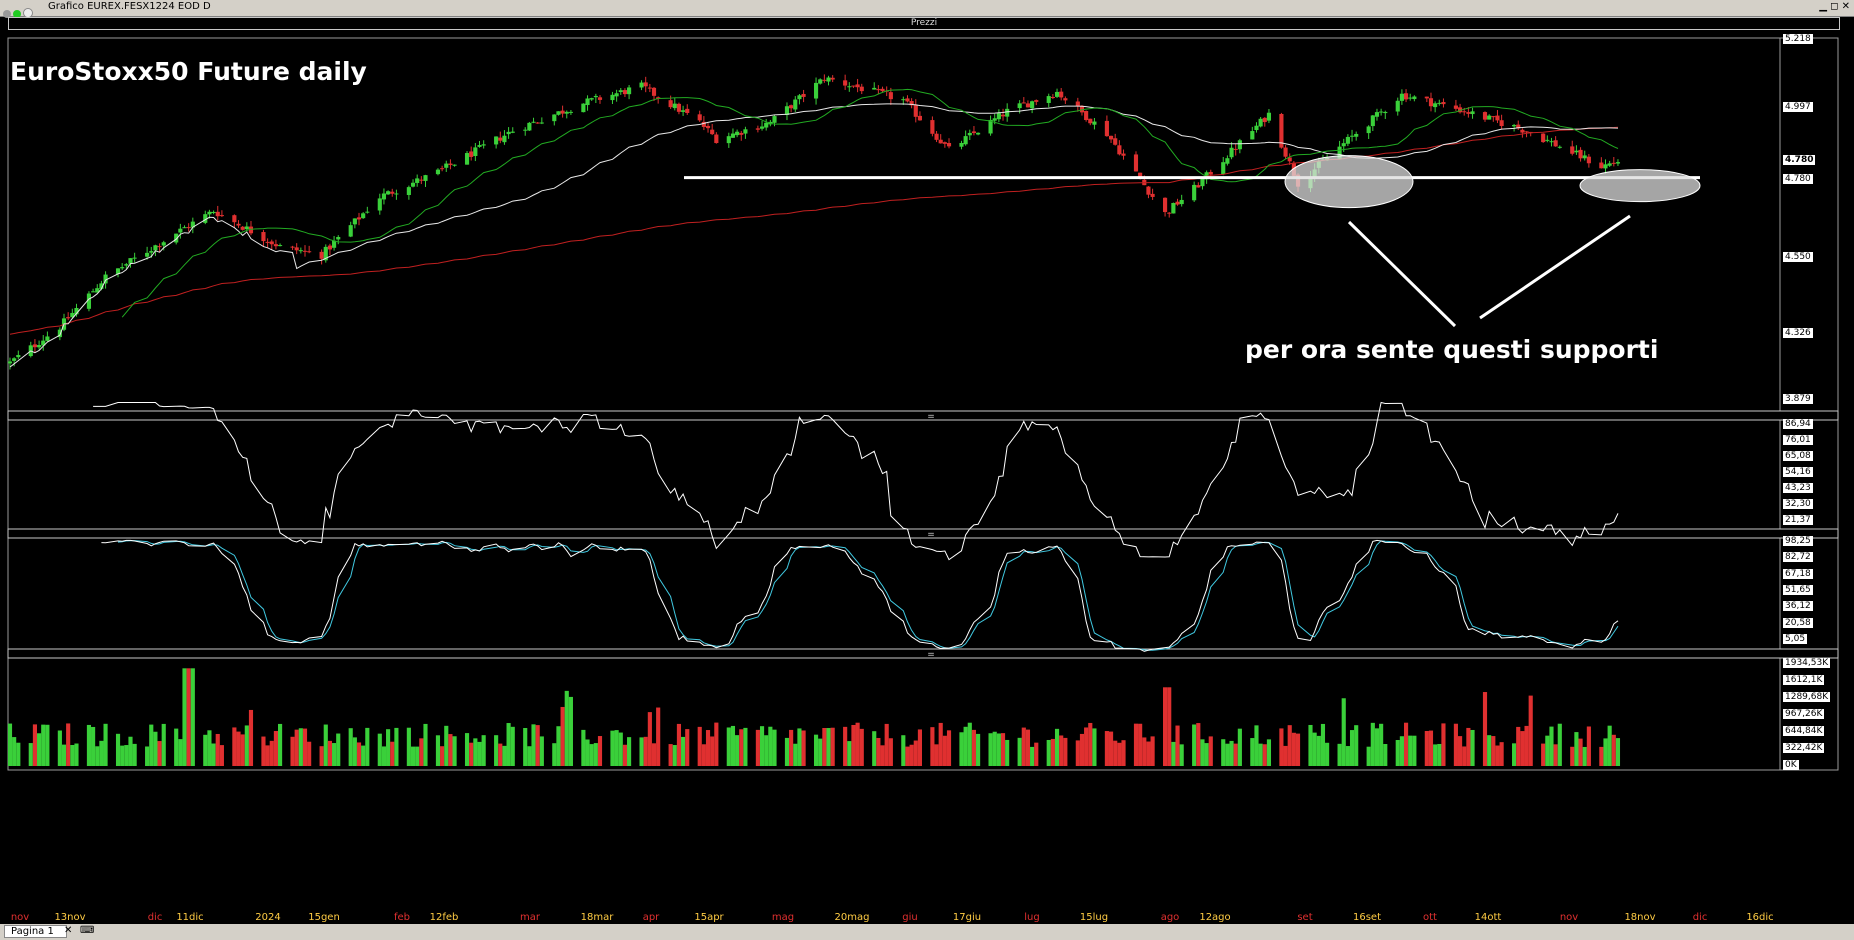 This screenshot has height=940, width=1854. Describe the element at coordinates (1798, 440) in the screenshot. I see `rsi-tick-label: 76,01` at that location.